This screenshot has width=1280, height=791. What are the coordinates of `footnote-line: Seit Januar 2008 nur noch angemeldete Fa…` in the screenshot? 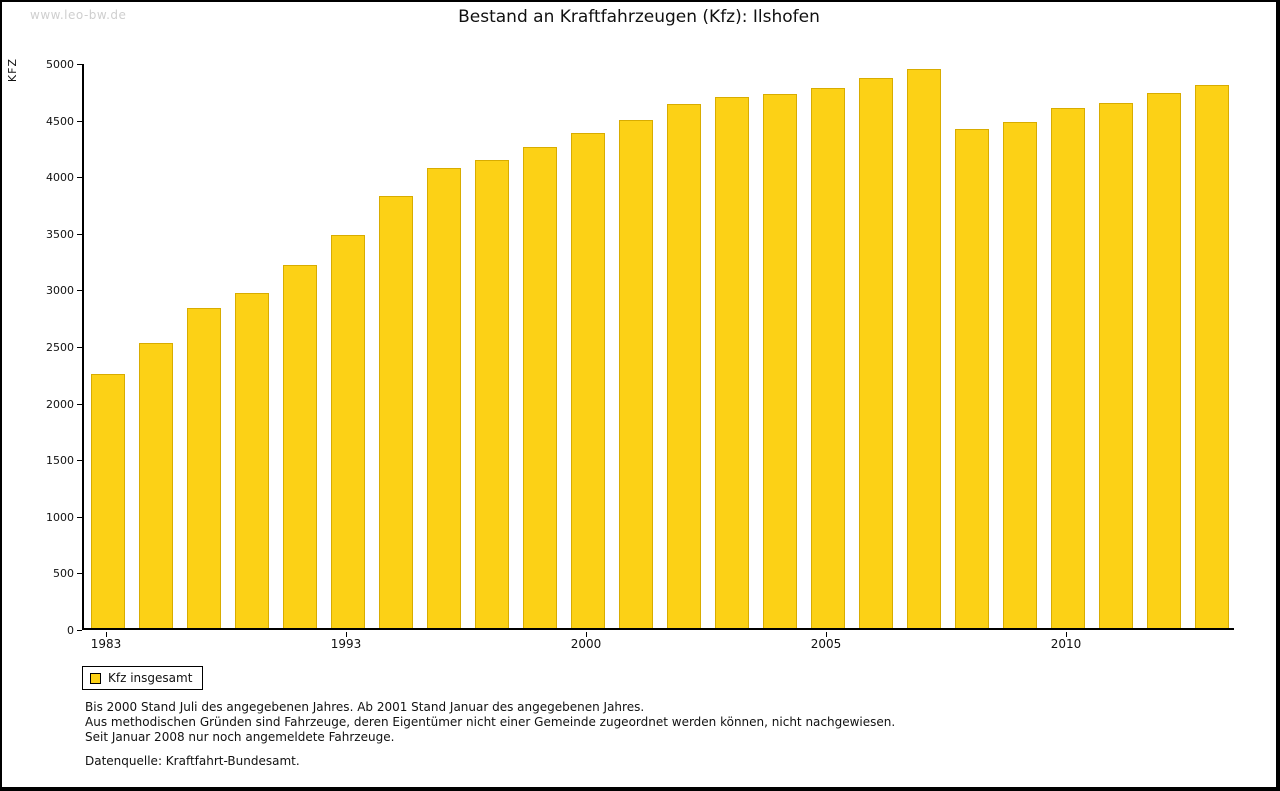 It's located at (240, 737).